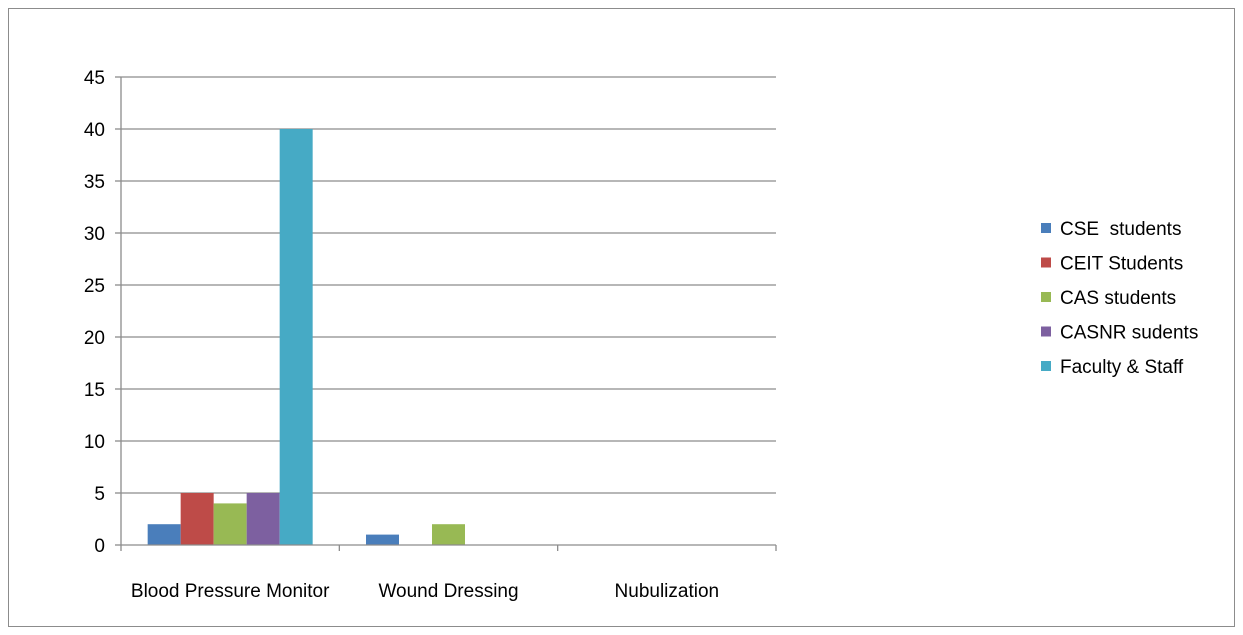  Describe the element at coordinates (94, 312) in the screenshot. I see `y-axis-ticks: 0 5 10 15 20 25 30 35 40 45` at that location.